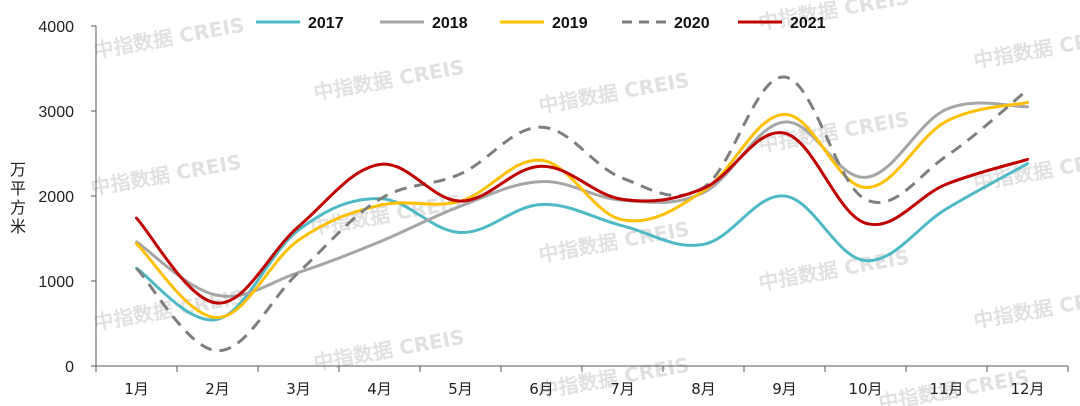 This screenshot has height=406, width=1080. I want to click on y-axis-label-char: 平, so click(18, 188).